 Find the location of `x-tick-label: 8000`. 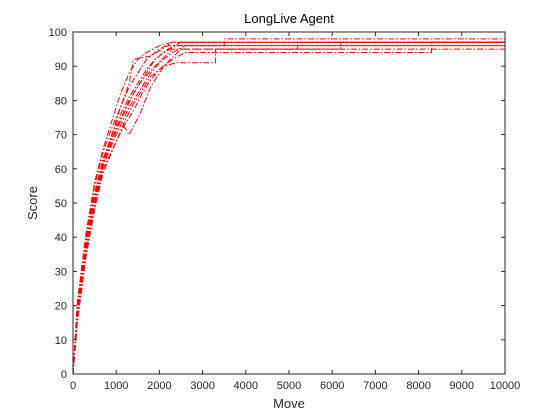

x-tick-label: 8000 is located at coordinates (418, 386).